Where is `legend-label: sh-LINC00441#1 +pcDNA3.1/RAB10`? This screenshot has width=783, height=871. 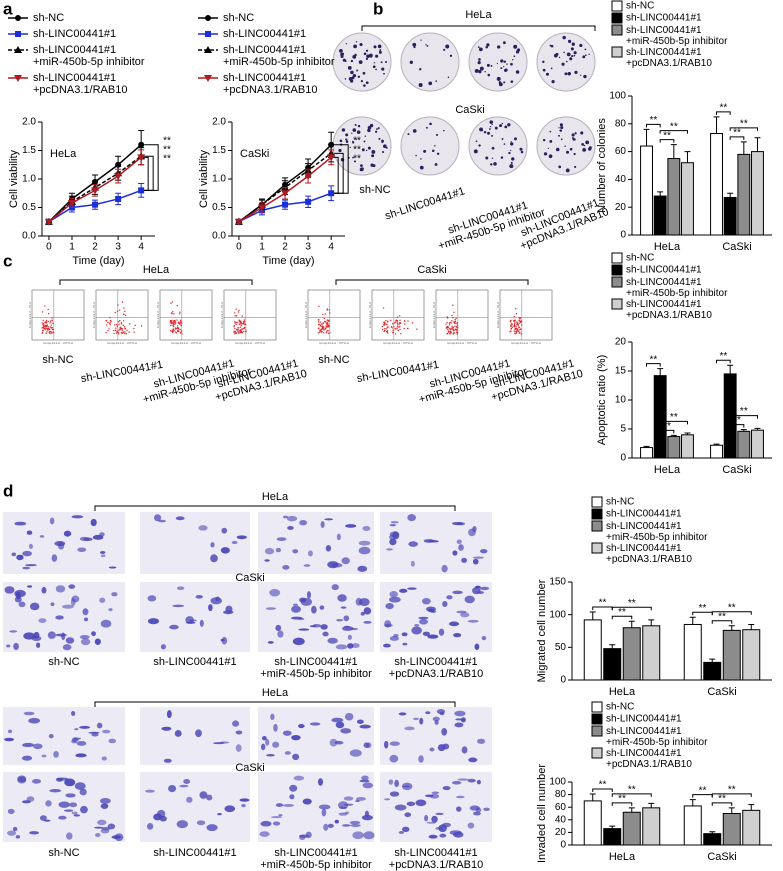 legend-label: sh-LINC00441#1 +pcDNA3.1/RAB10 is located at coordinates (649, 759).